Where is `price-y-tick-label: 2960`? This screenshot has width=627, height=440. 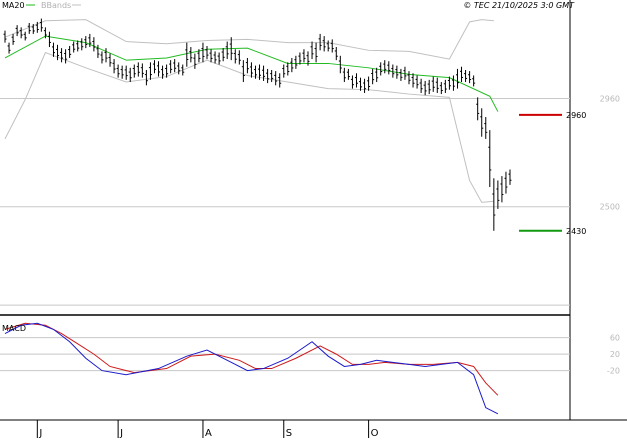 price-y-tick-label: 2960 is located at coordinates (610, 98).